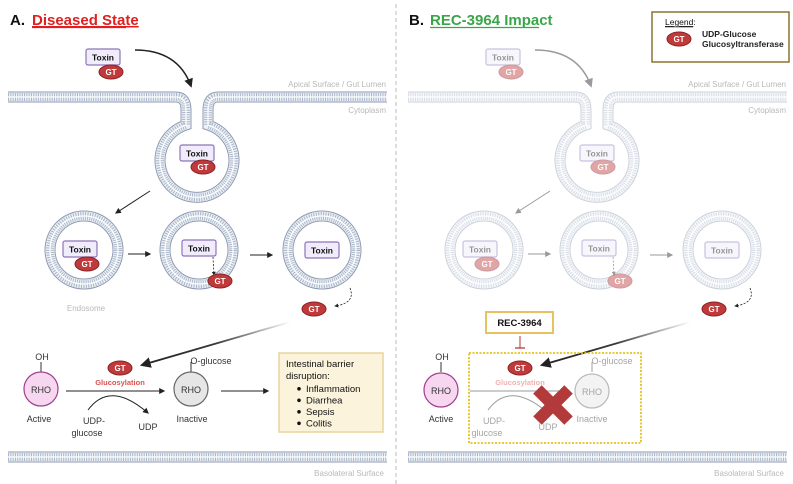  I want to click on apical-surface-label: Apical Surface / Gut Lumen, so click(337, 84).